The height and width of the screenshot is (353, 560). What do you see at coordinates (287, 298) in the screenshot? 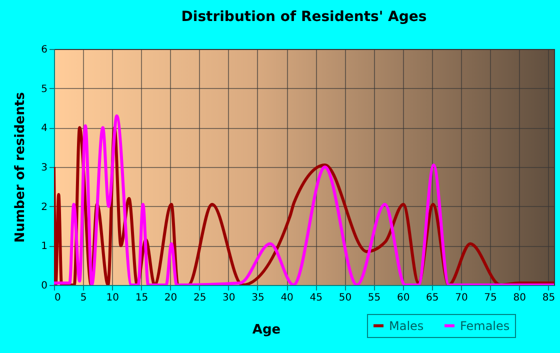
I see `x-tick-label: 40` at bounding box center [287, 298].